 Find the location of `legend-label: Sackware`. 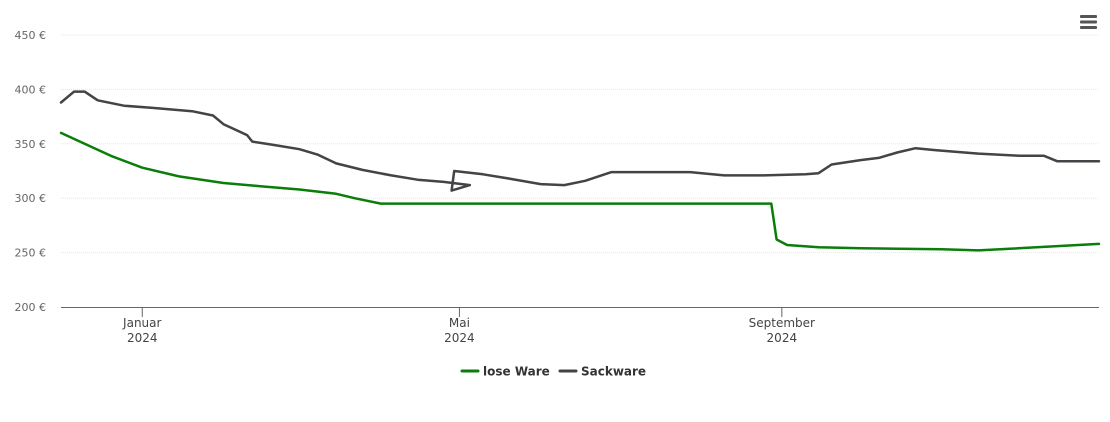

legend-label: Sackware is located at coordinates (613, 372).